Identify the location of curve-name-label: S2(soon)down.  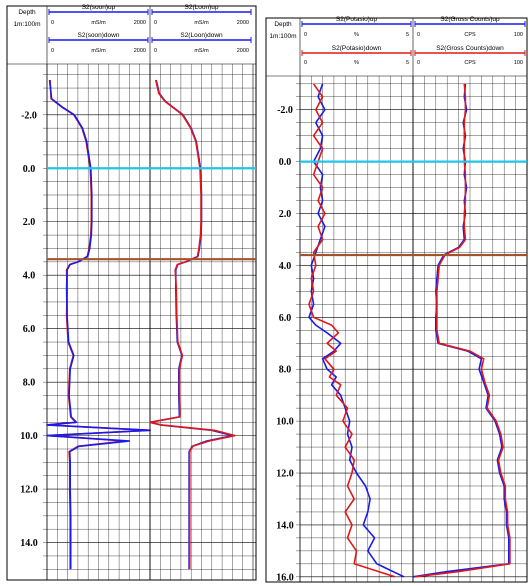
(99, 35).